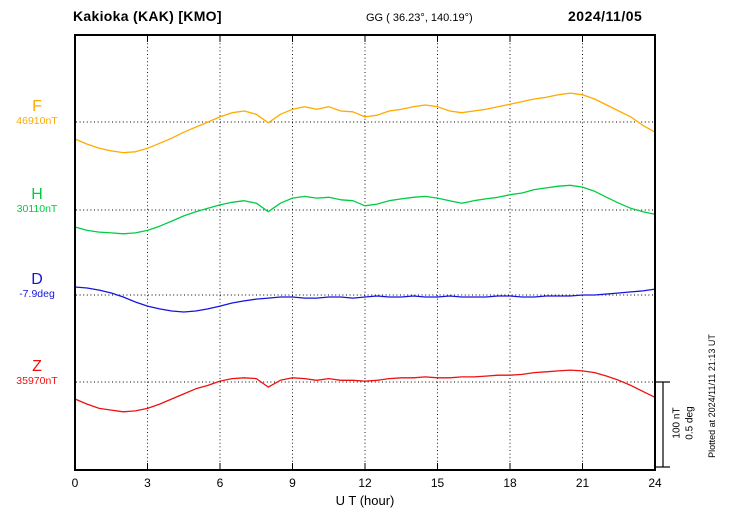 The width and height of the screenshot is (730, 520). What do you see at coordinates (712, 396) in the screenshot?
I see `plotted-timestamp-note: Plotted at 2024/11/11 21:13 UT` at bounding box center [712, 396].